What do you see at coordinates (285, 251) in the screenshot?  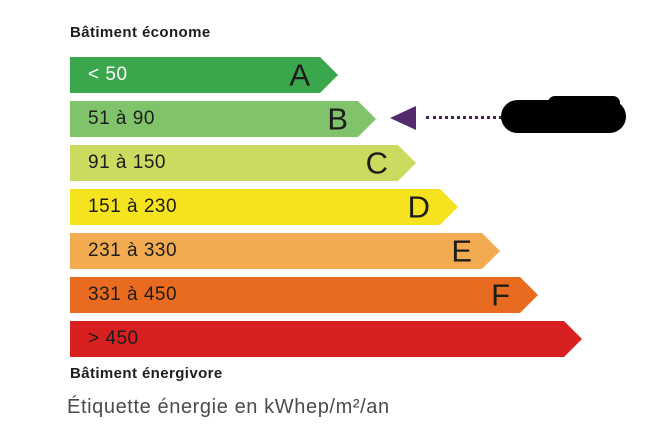 I see `energy-band-e: 231 à 330 E` at bounding box center [285, 251].